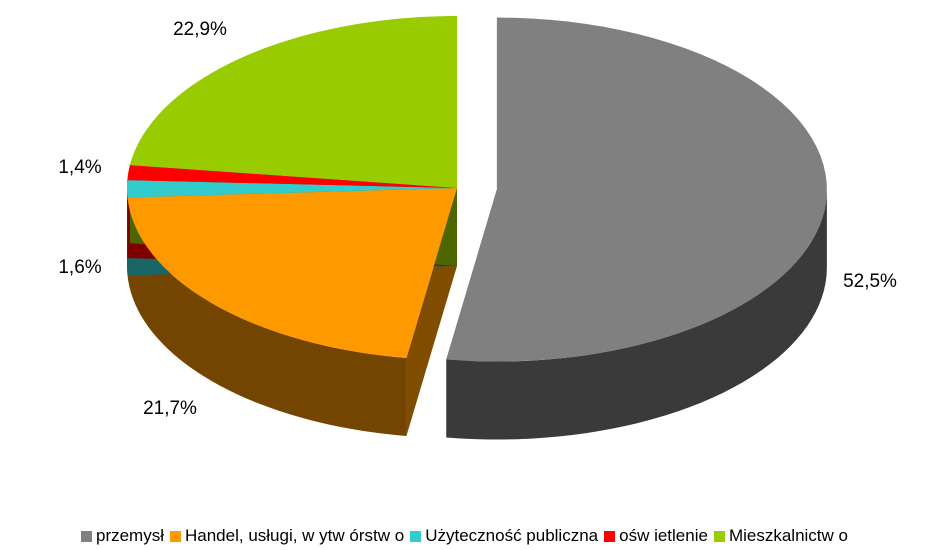 The height and width of the screenshot is (550, 929). Describe the element at coordinates (663, 535) in the screenshot. I see `legend-label: ośw ietlenie` at that location.